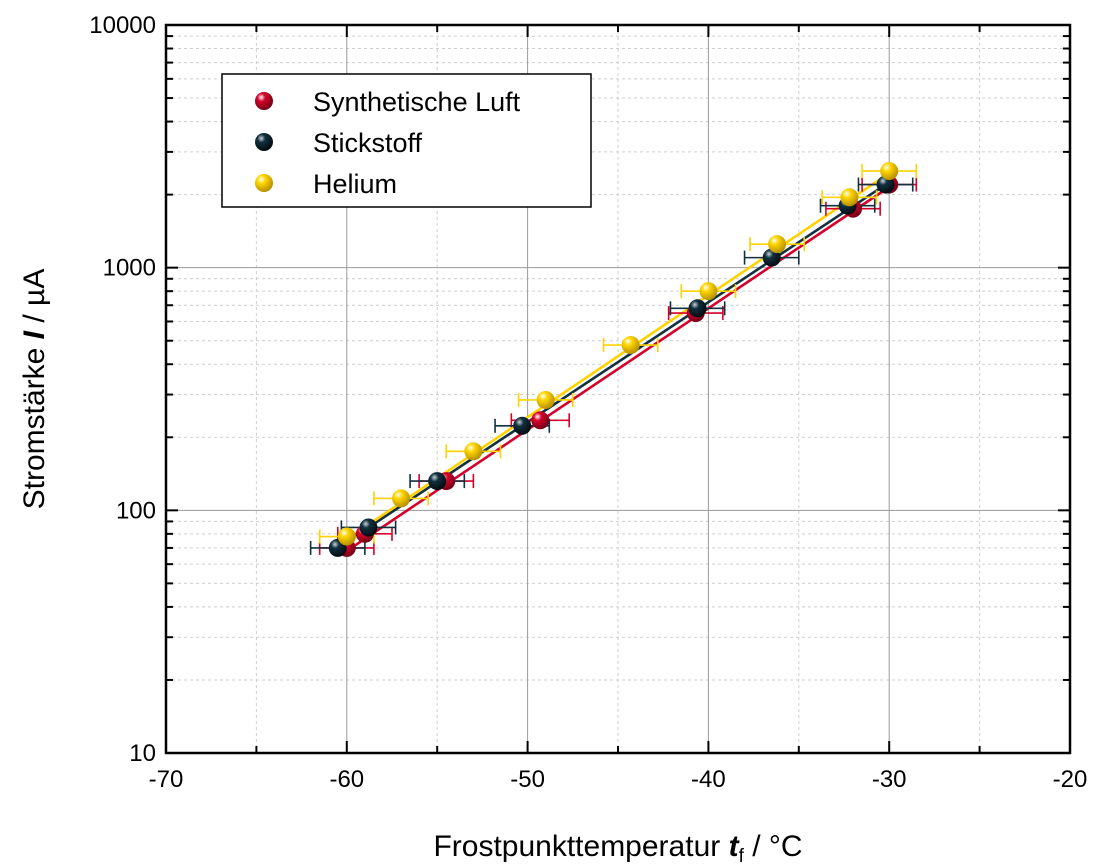 Image resolution: width=1094 pixels, height=866 pixels. Describe the element at coordinates (708, 779) in the screenshot. I see `x-tick-label: -40` at that location.